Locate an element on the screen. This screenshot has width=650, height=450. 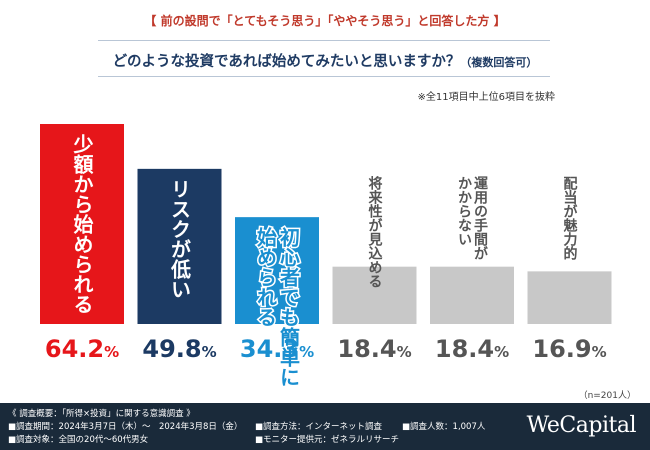
sample-size-note: （n=201人） is located at coordinates (607, 396).